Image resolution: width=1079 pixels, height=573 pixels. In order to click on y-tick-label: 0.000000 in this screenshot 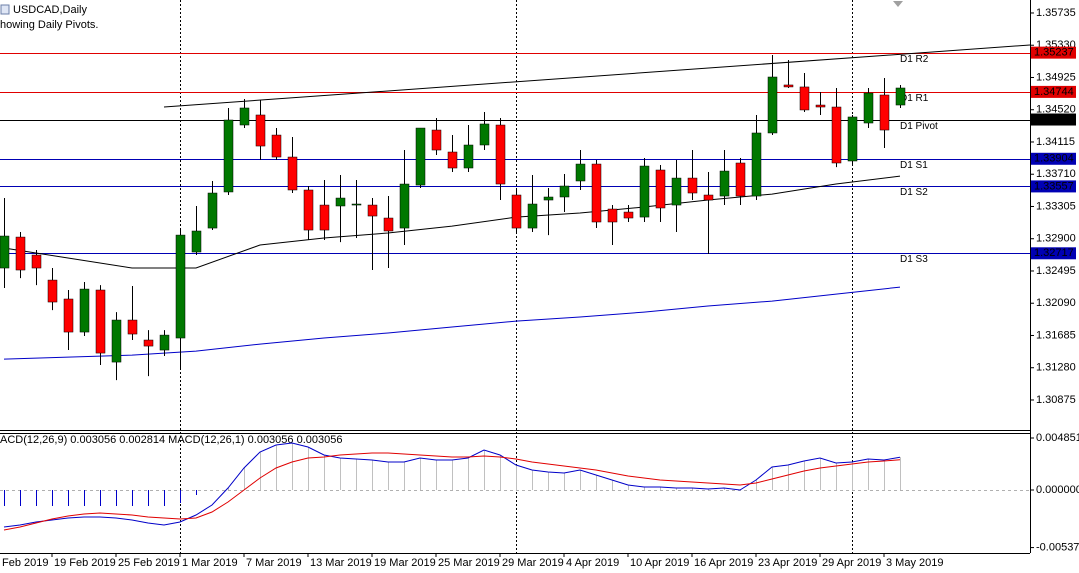, I will do `click(1057, 490)`.